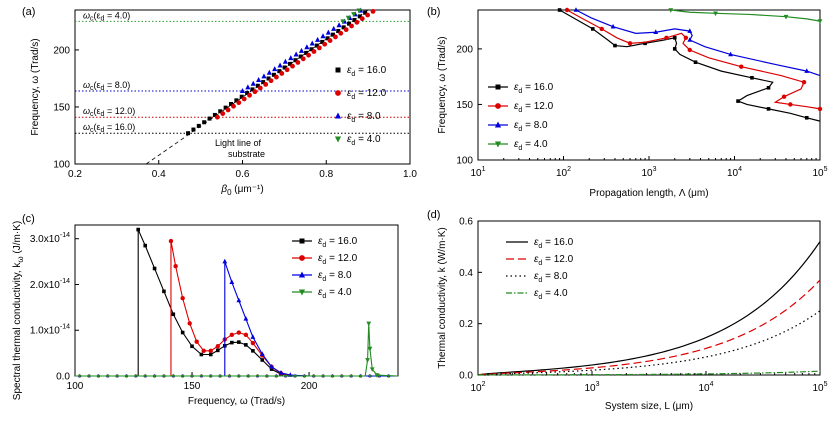 The image size is (830, 424). Describe the element at coordinates (648, 193) in the screenshot. I see `x-axis-label: Propagation length, Λ (μm)` at that location.